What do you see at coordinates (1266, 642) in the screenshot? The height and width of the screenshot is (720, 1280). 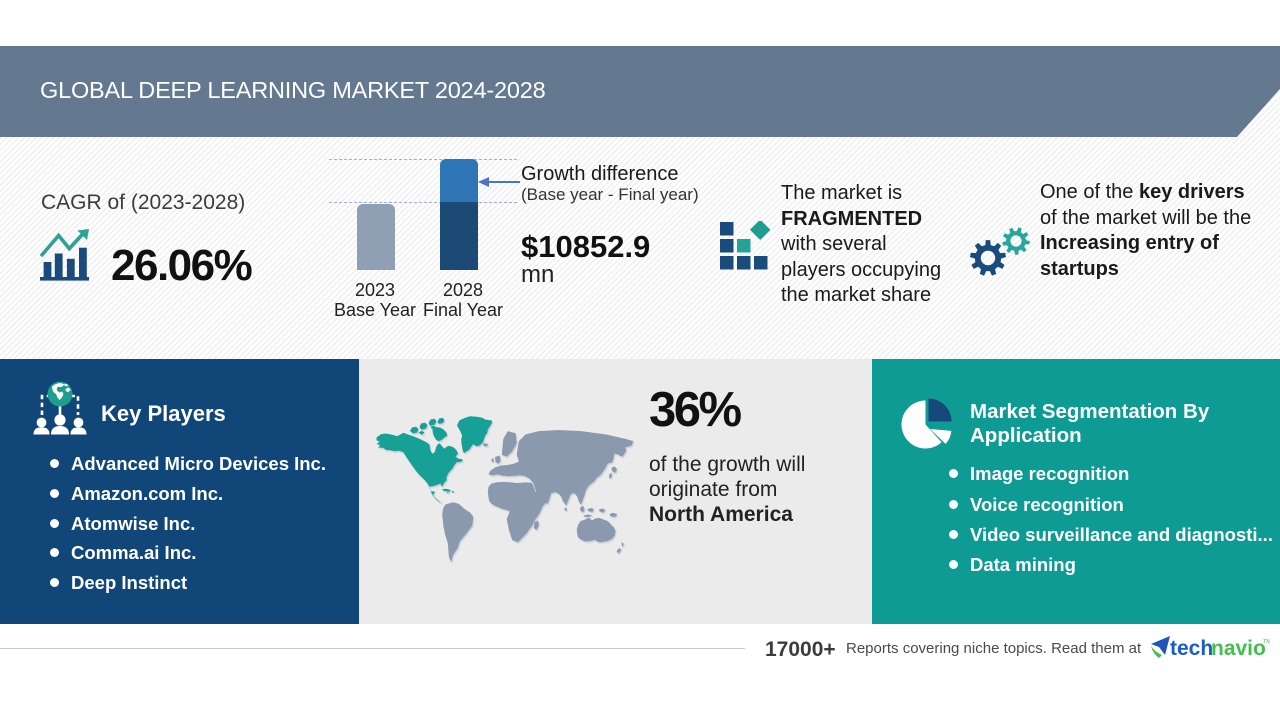 I see `svg-text: TM` at bounding box center [1266, 642].